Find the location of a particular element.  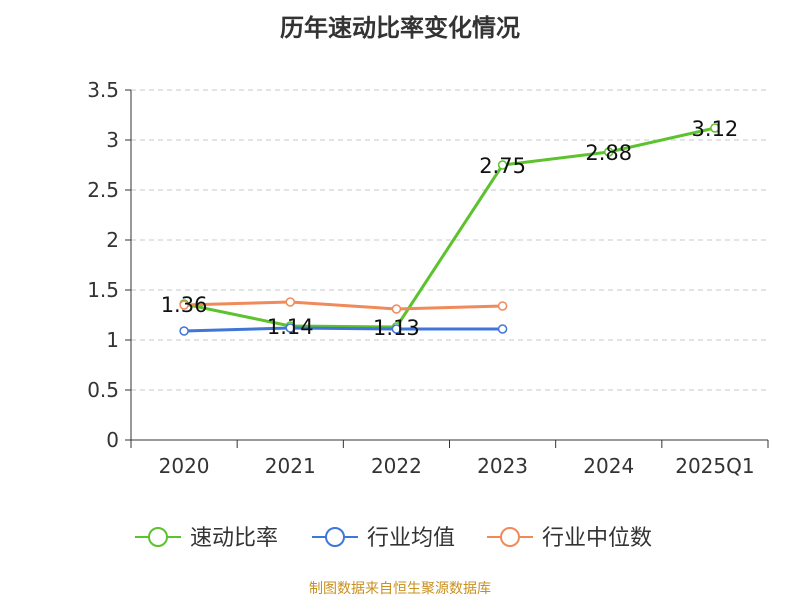

y-tick-label: 0 is located at coordinates (112, 440).